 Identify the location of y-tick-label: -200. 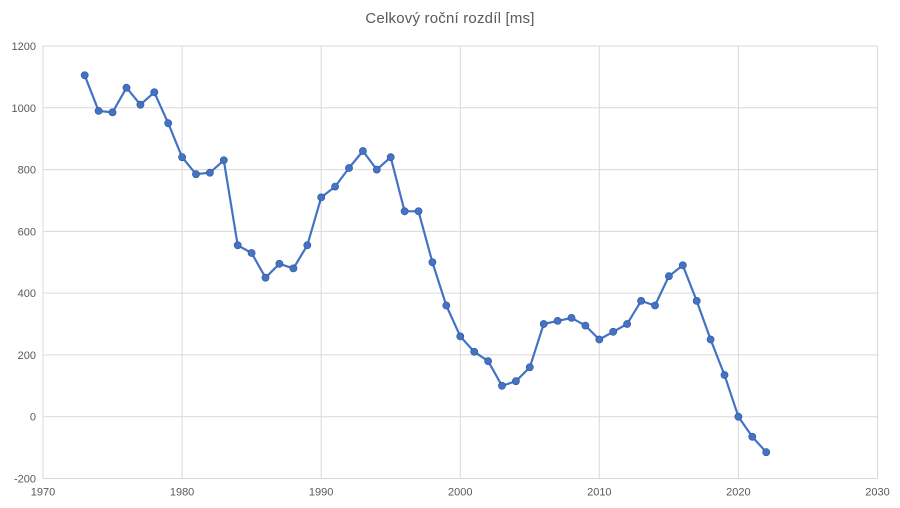
(25, 480).